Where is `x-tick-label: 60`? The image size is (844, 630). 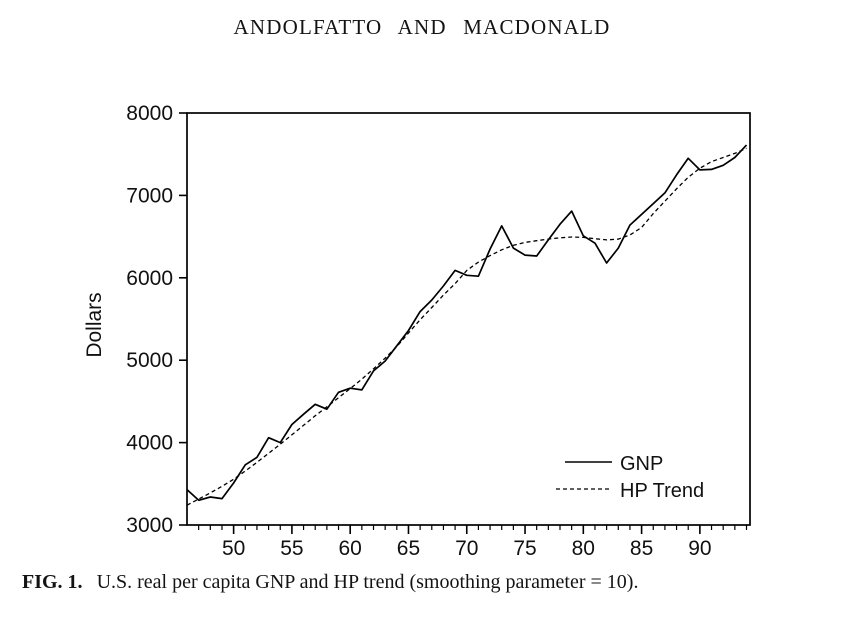
x-tick-label: 60 is located at coordinates (350, 548).